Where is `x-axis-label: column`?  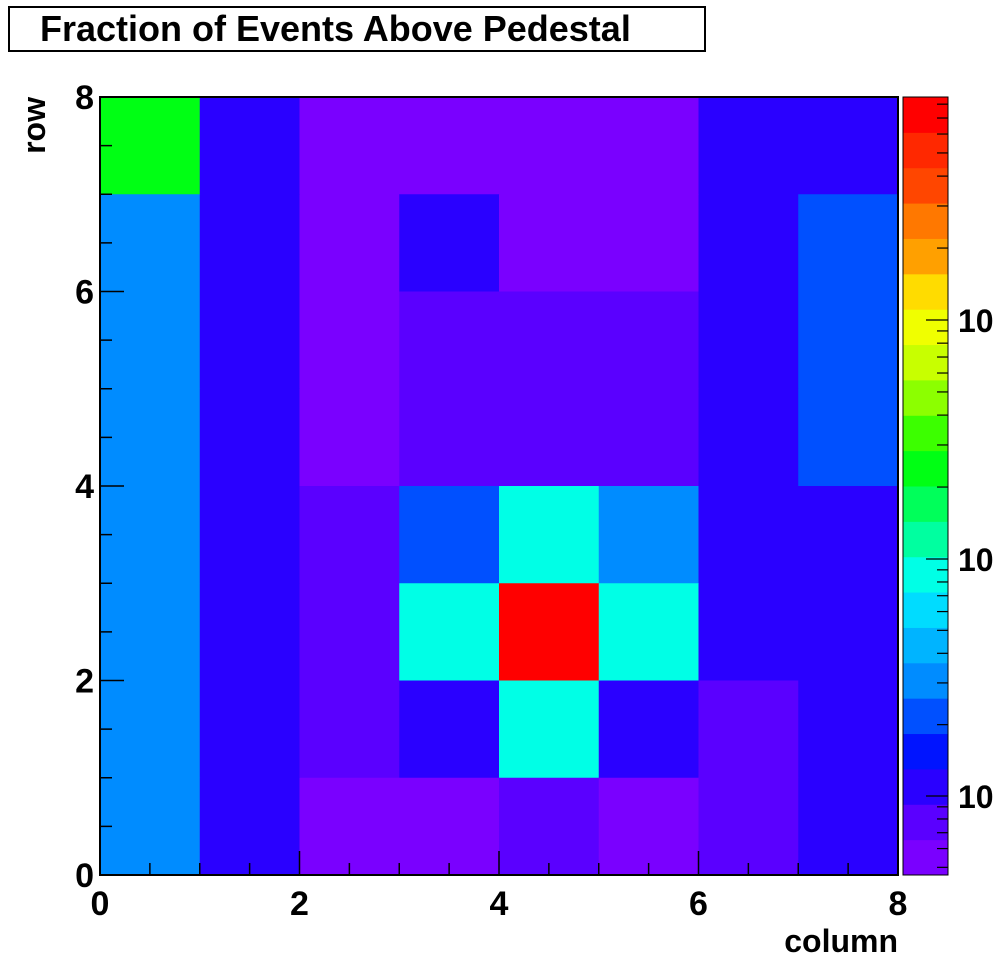 x-axis-label: column is located at coordinates (841, 941).